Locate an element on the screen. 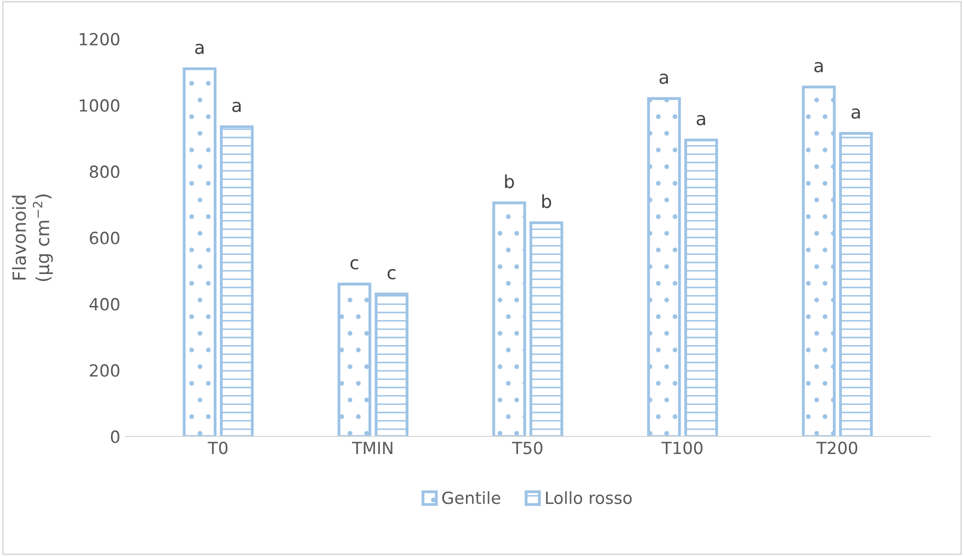 The image size is (964, 556). x-tick-label: T0 is located at coordinates (218, 448).